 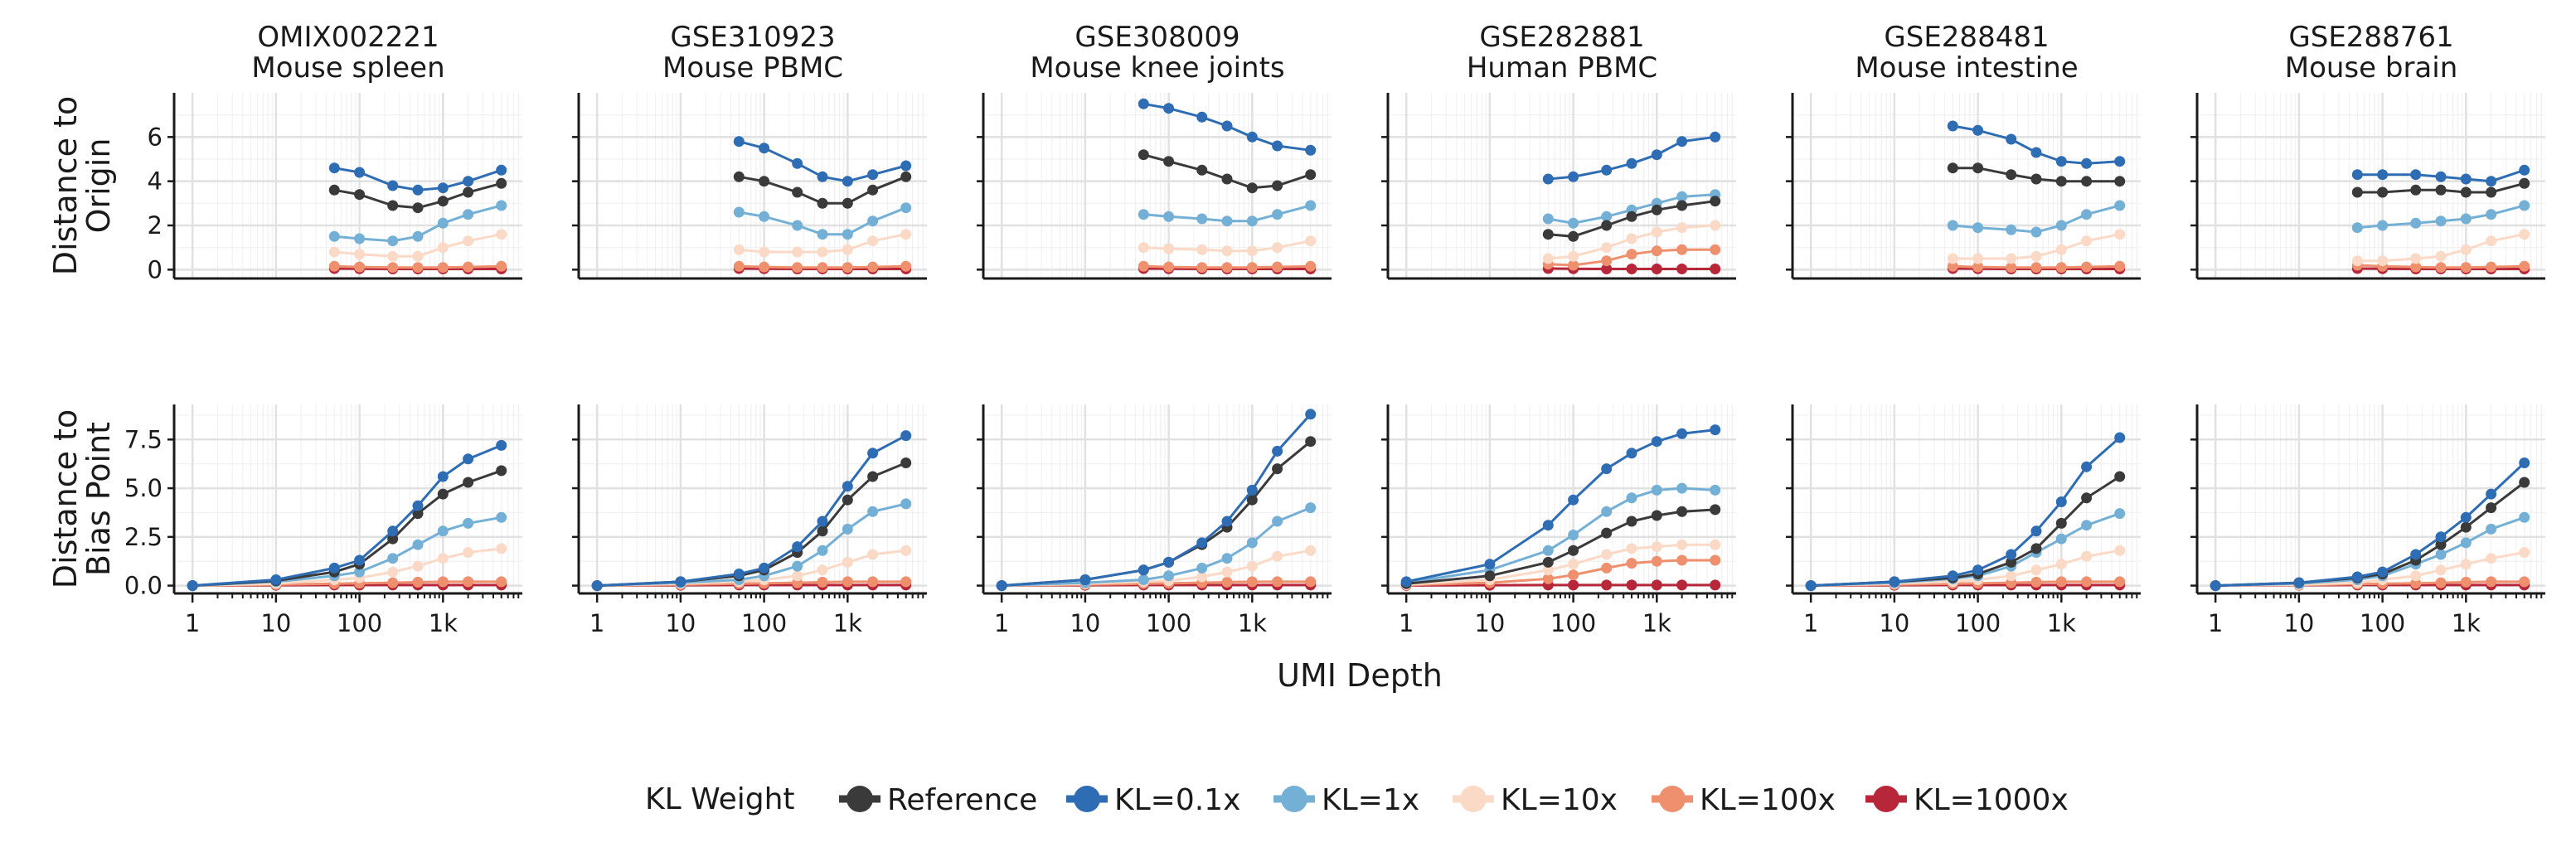 I want to click on y-axis-label-row-2: Distance toBias Point, so click(x=82, y=499).